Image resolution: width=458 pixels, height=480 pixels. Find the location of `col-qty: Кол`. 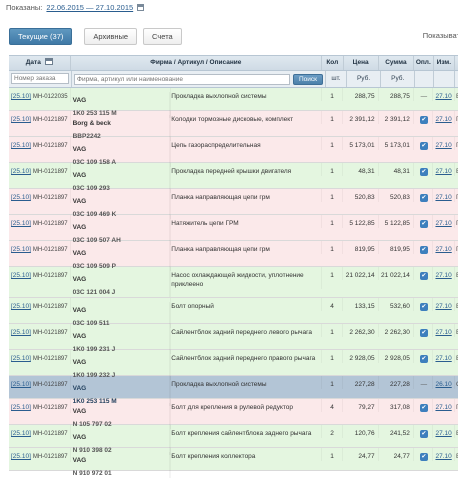

col-qty: Кол is located at coordinates (333, 63).